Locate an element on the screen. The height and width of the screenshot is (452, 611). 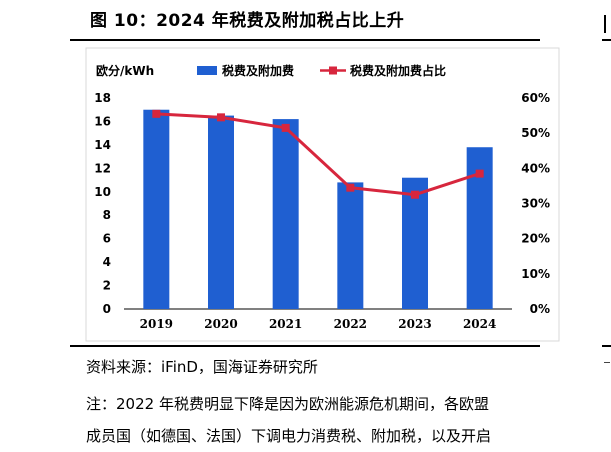
left-tick-label: 14 is located at coordinates (102, 145).